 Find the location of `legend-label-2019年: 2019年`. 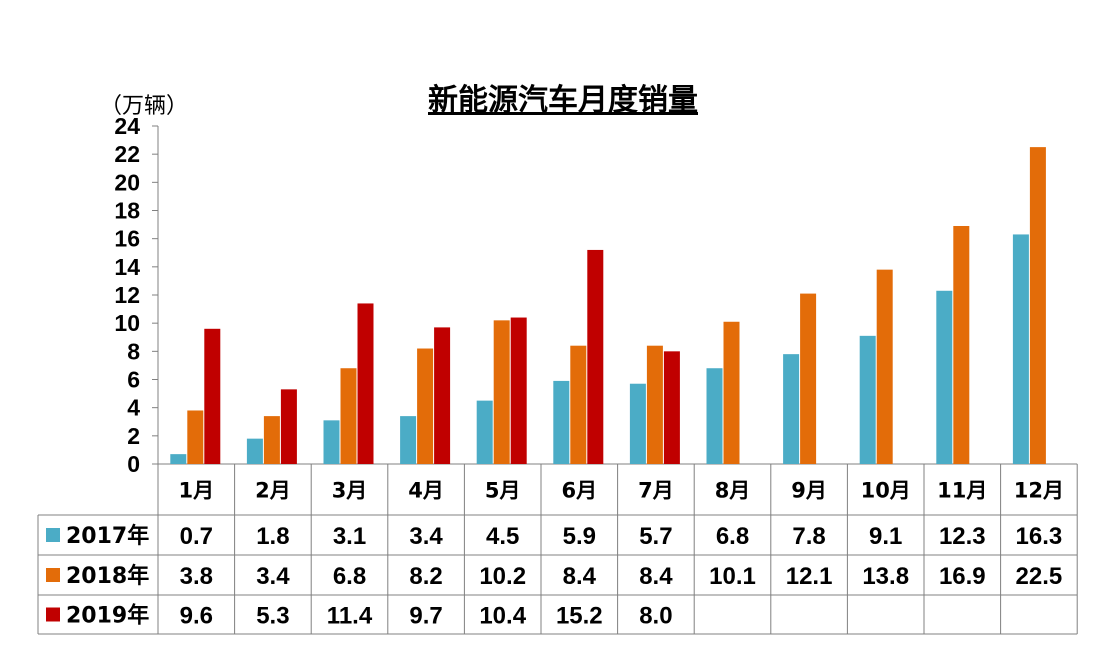

legend-label-2019年: 2019年 is located at coordinates (107, 616).